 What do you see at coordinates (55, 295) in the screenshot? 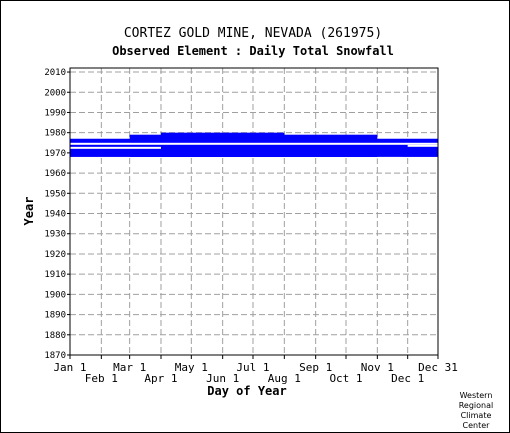
I see `y-tick-label: 1900` at bounding box center [55, 295].